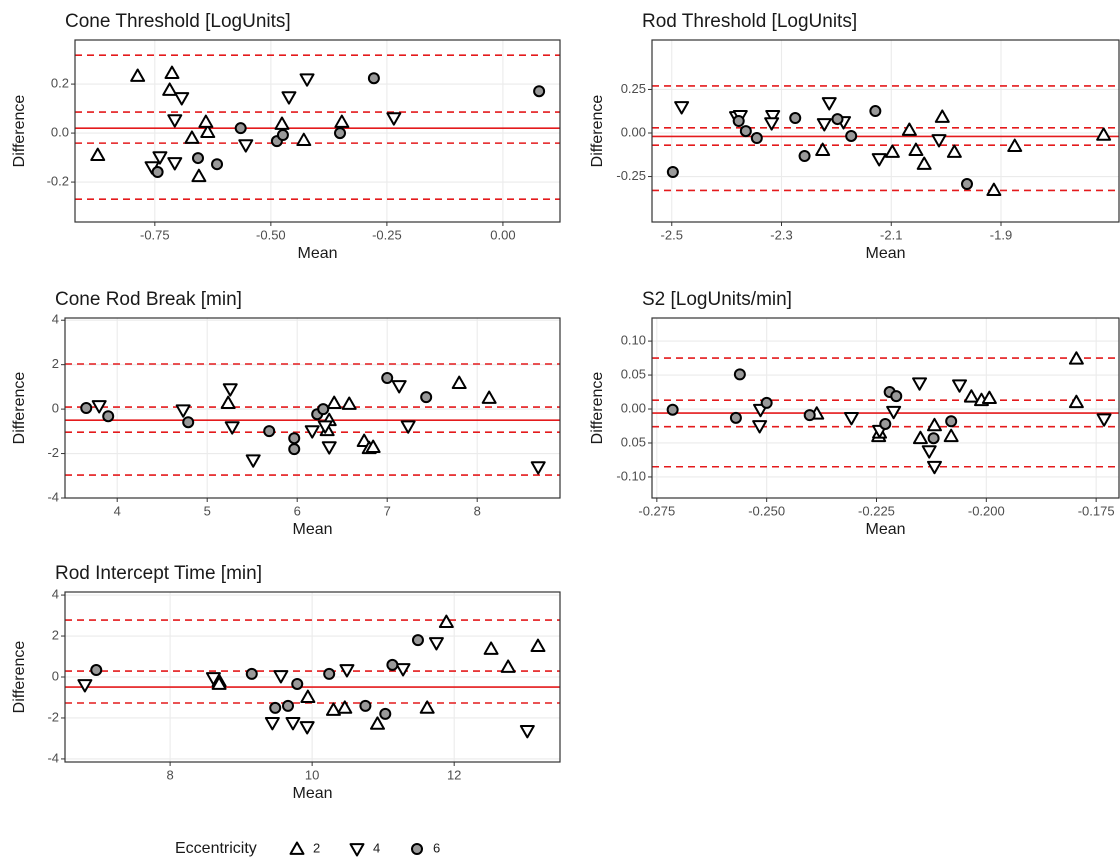  I want to click on y-tick-label: 0.0, so click(60, 132).